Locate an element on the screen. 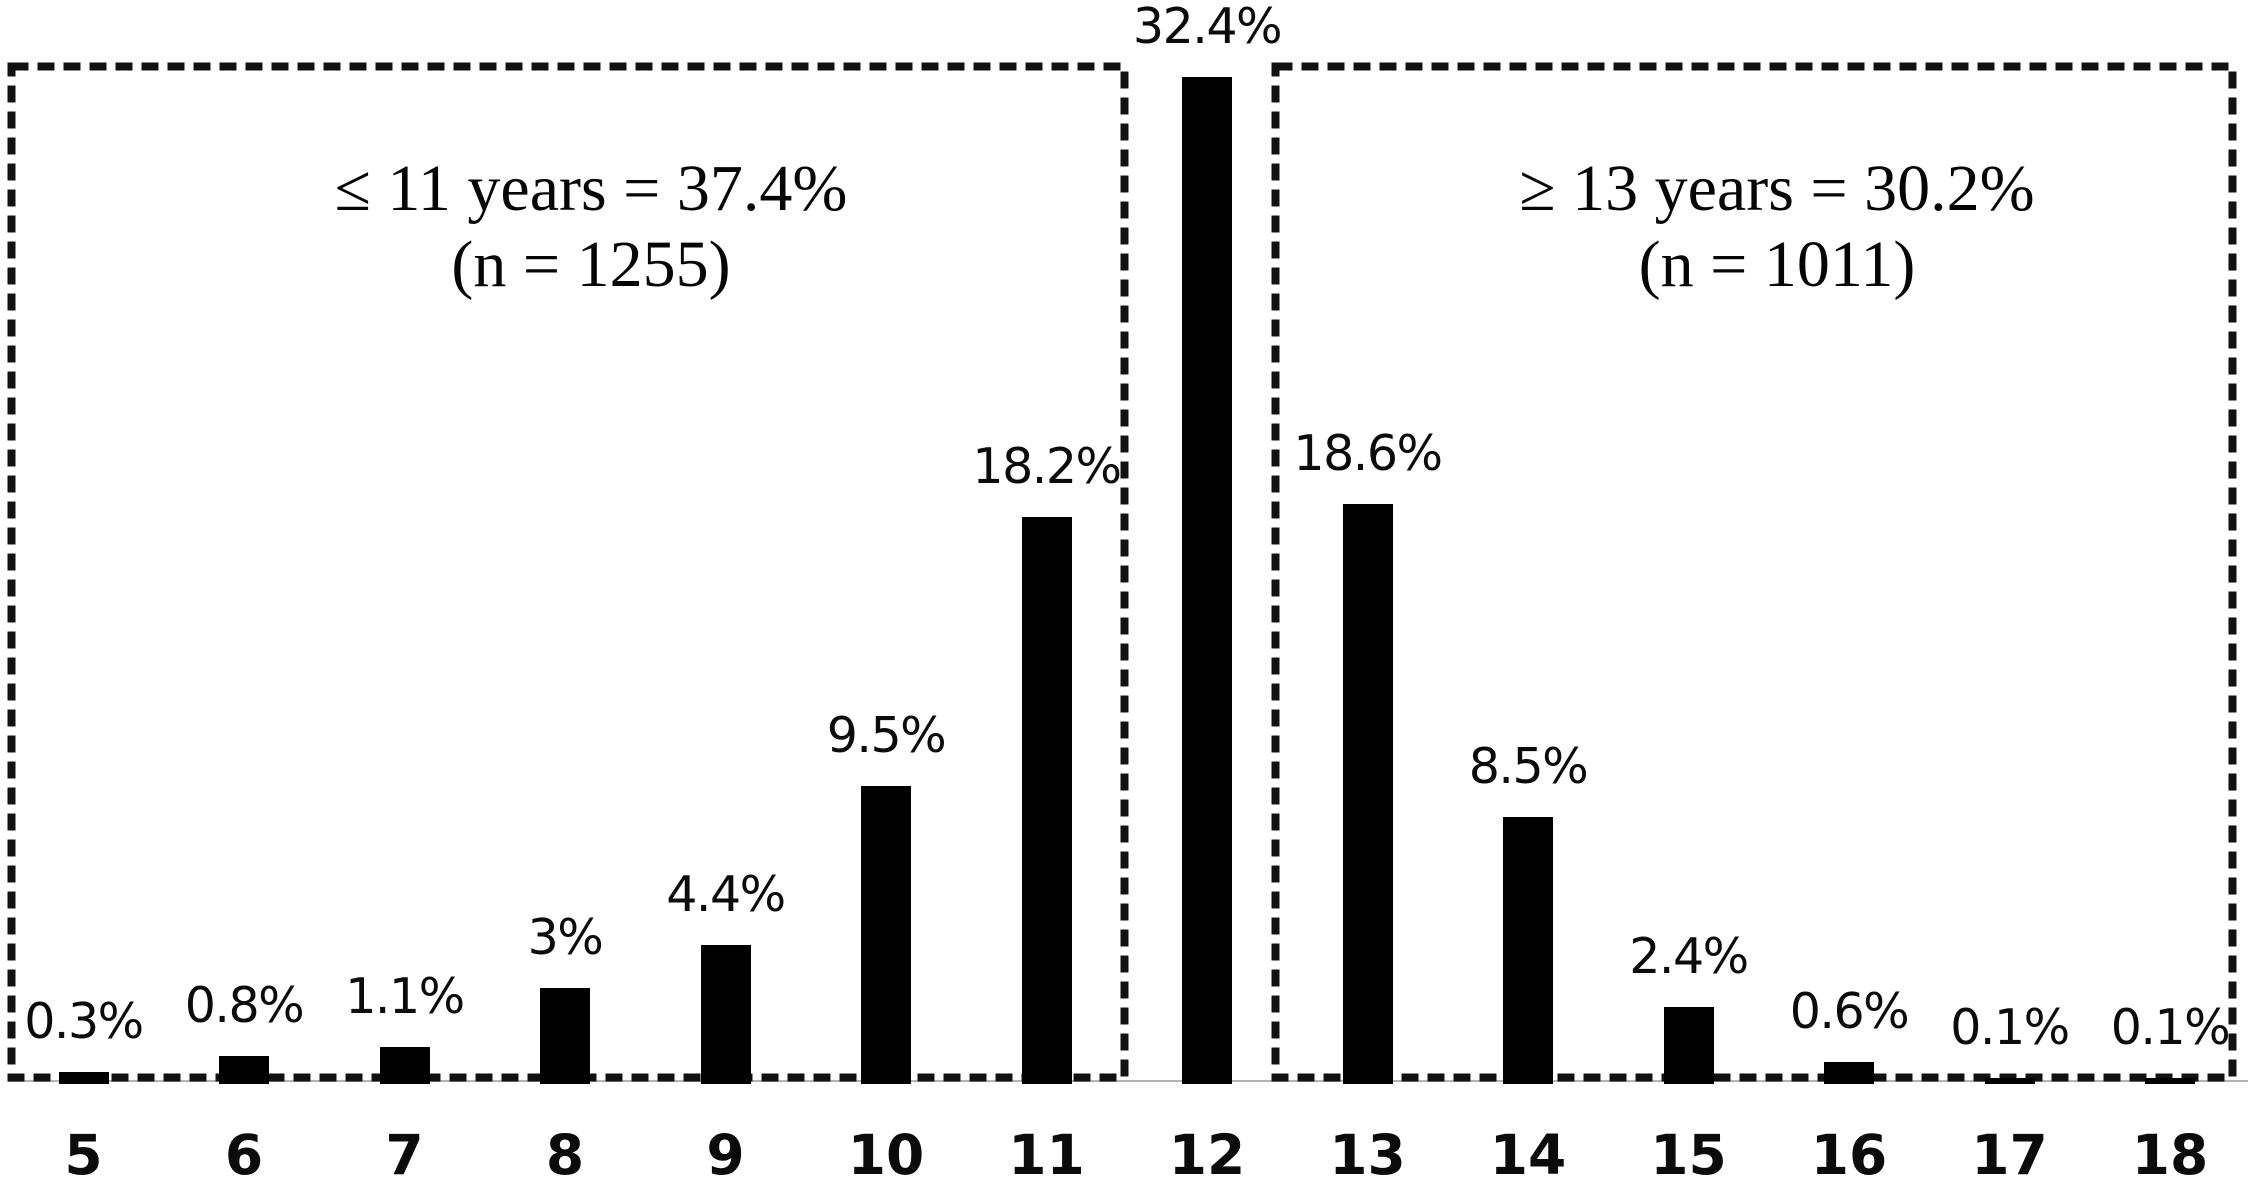 This screenshot has width=2256, height=1179. bar-value-label-8: 3% is located at coordinates (565, 937).